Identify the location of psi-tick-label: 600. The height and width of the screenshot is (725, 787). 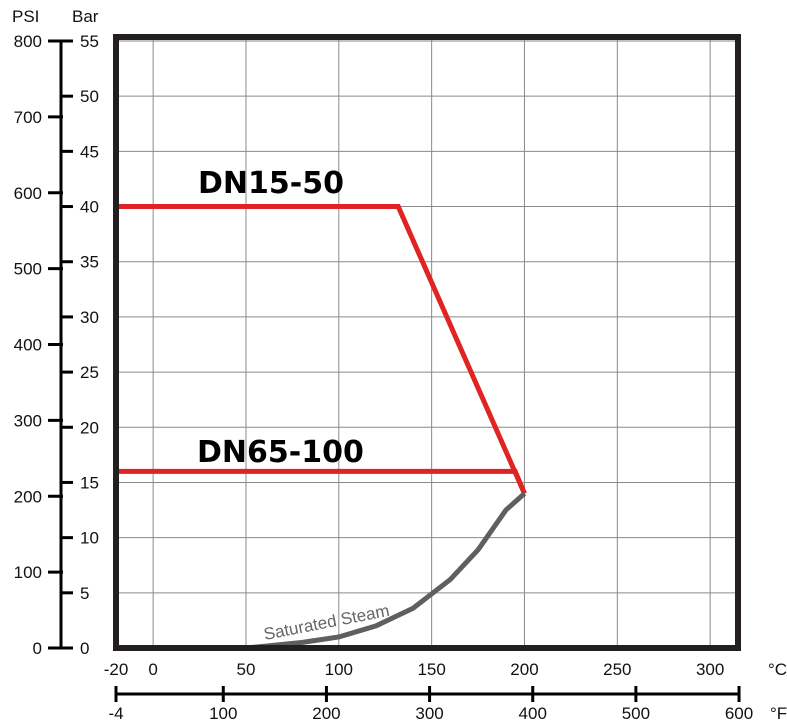
(28, 193).